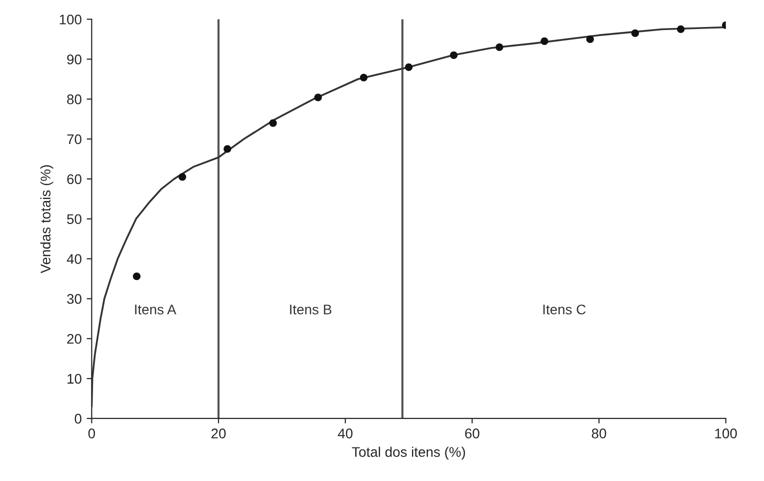 The image size is (764, 481). What do you see at coordinates (91, 433) in the screenshot?
I see `x-tick-label: 0` at bounding box center [91, 433].